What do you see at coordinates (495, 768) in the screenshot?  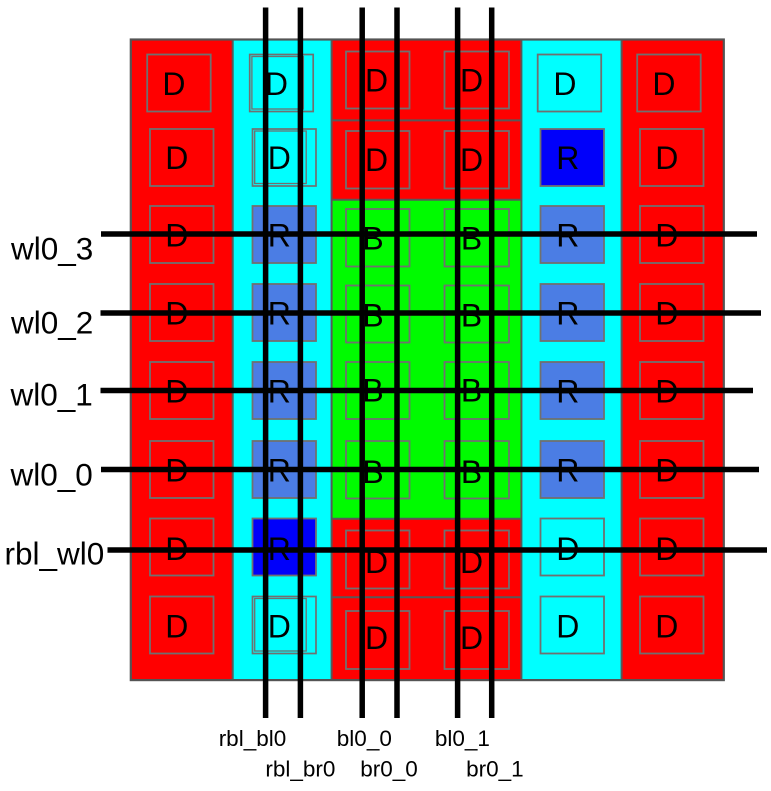 I see `svg-text: br0_1` at bounding box center [495, 768].